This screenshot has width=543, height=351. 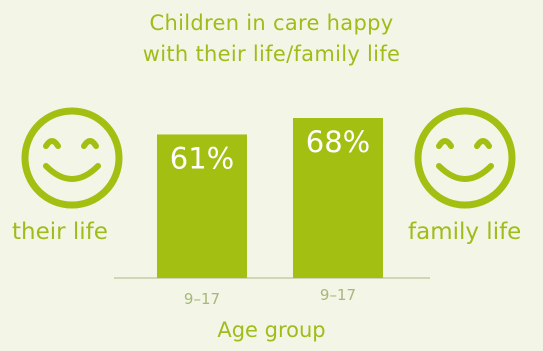 What do you see at coordinates (202, 299) in the screenshot?
I see `x-tick-label-1: 9–17` at bounding box center [202, 299].